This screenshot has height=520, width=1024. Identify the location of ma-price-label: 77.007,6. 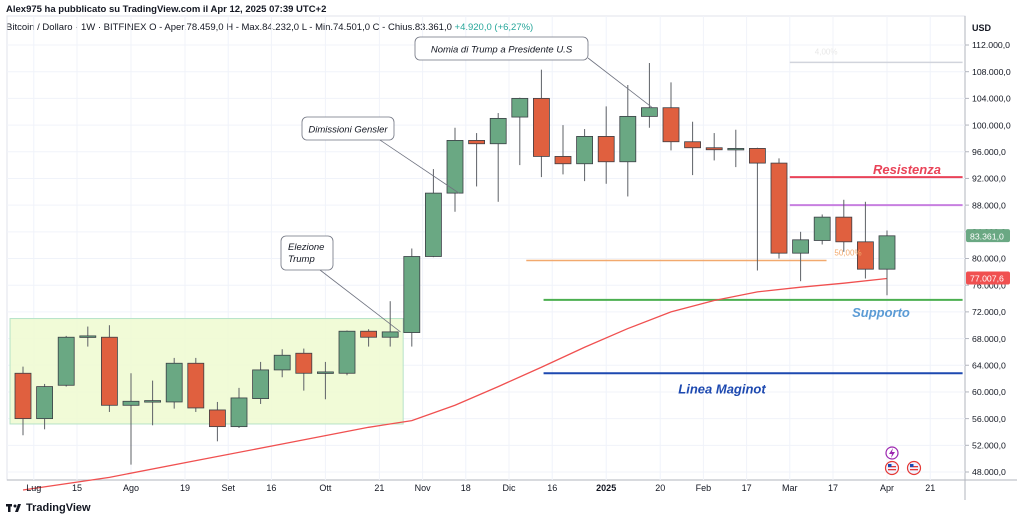
(987, 279).